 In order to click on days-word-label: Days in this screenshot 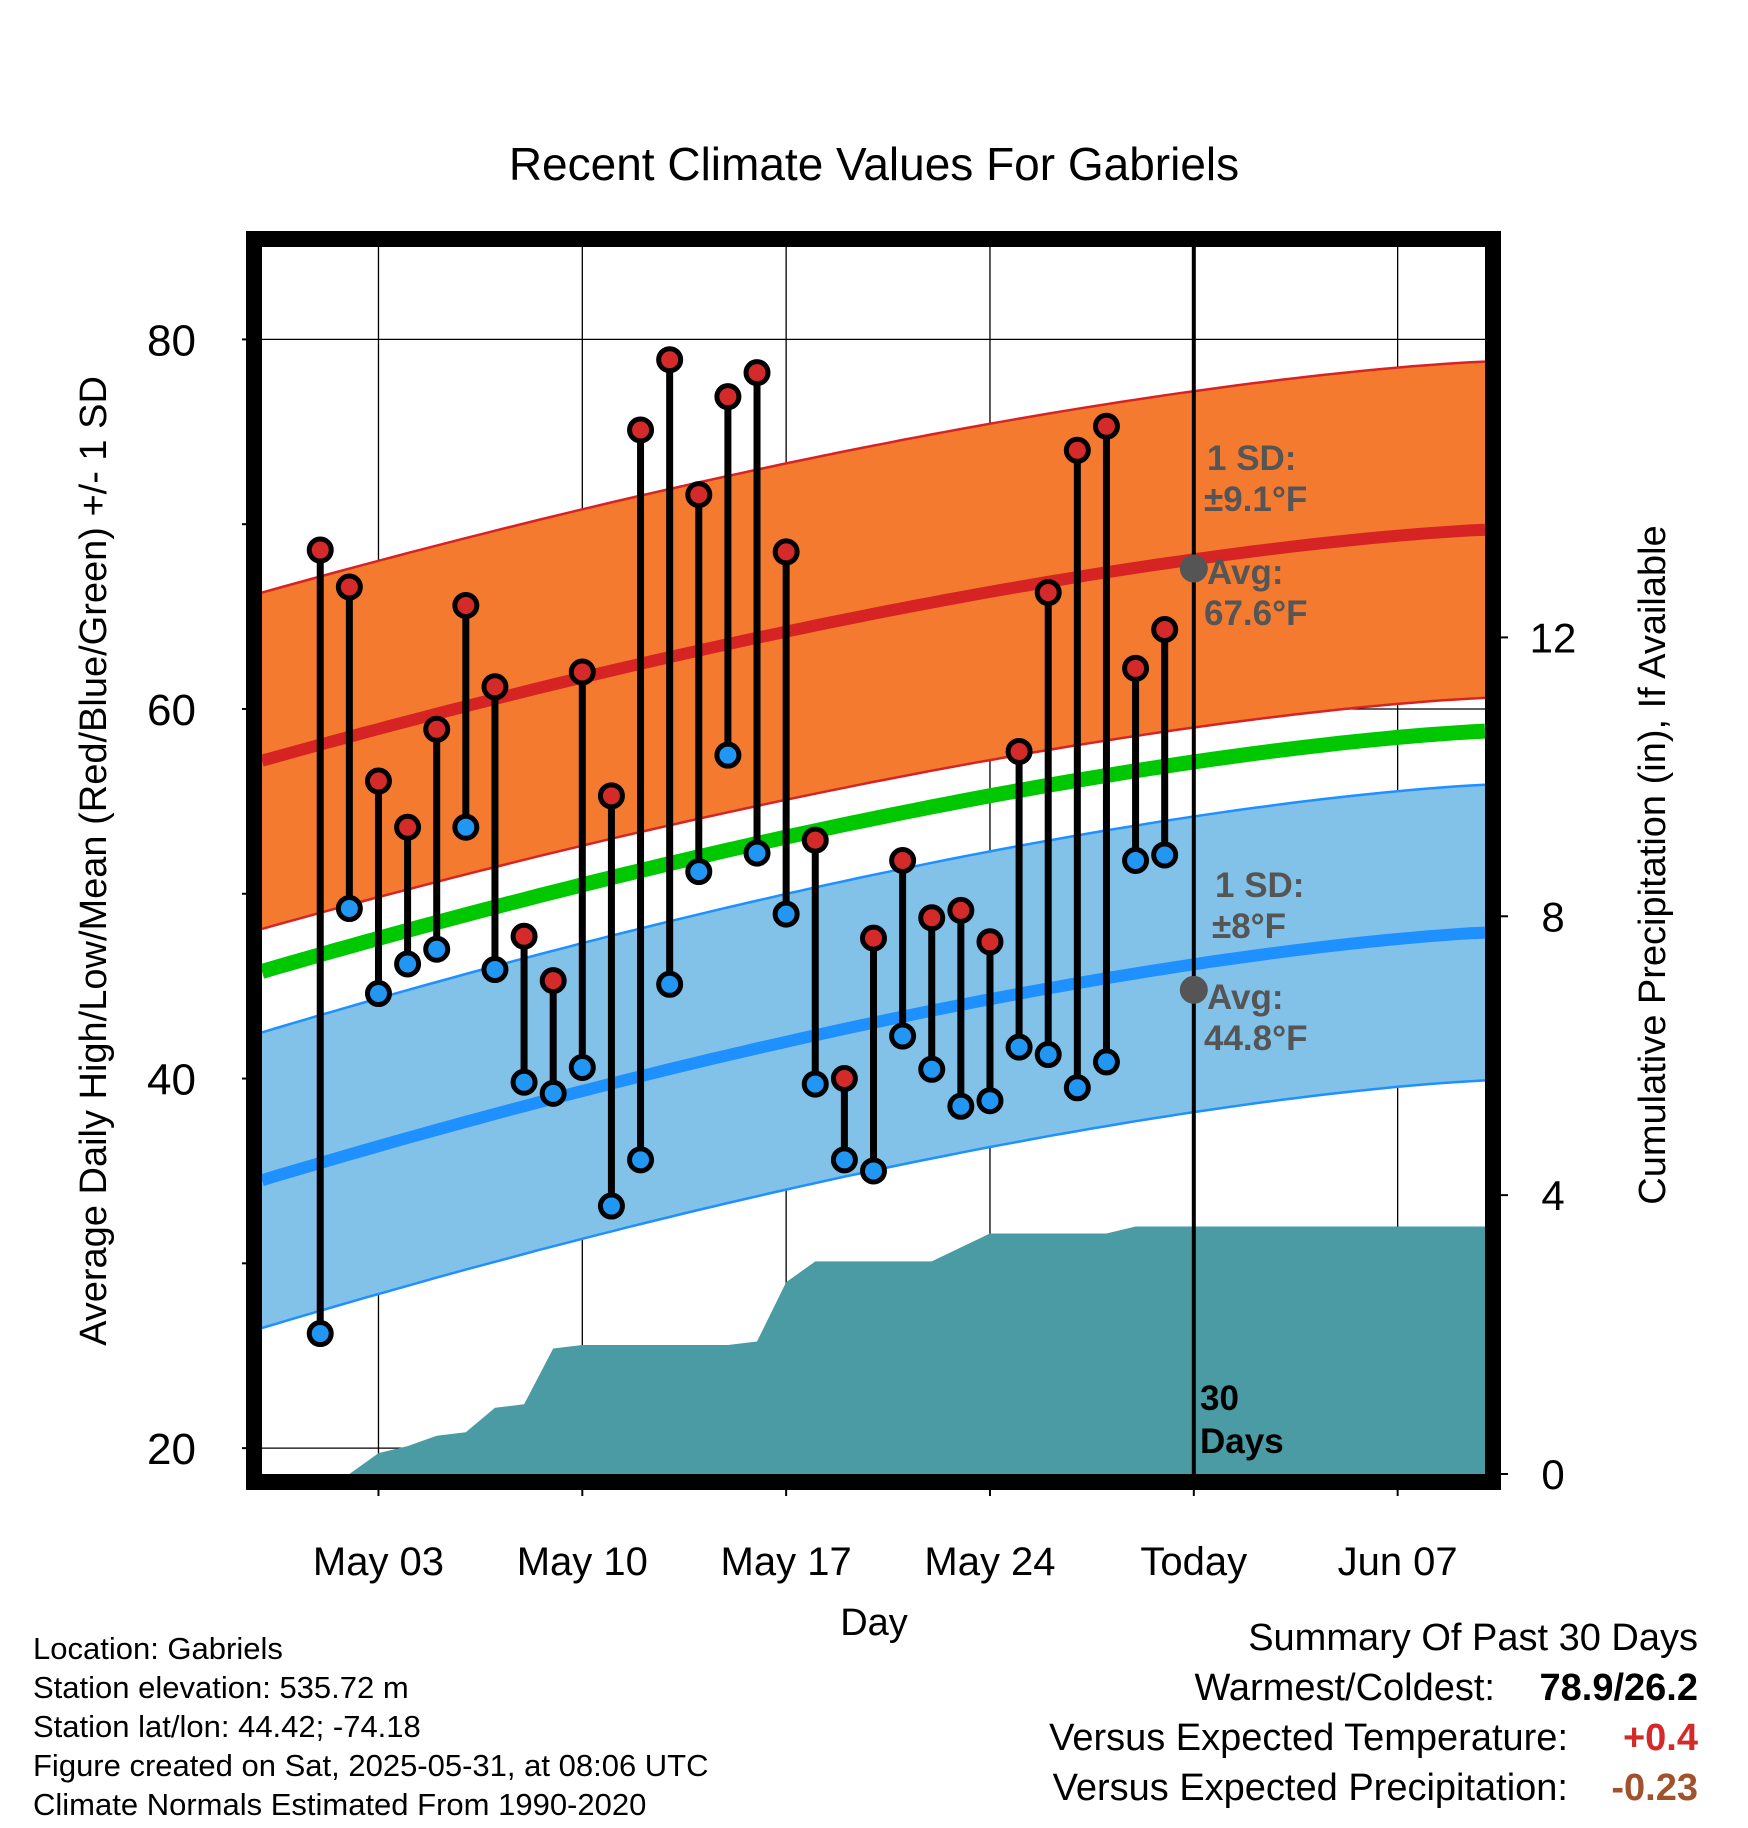, I will do `click(1242, 1441)`.